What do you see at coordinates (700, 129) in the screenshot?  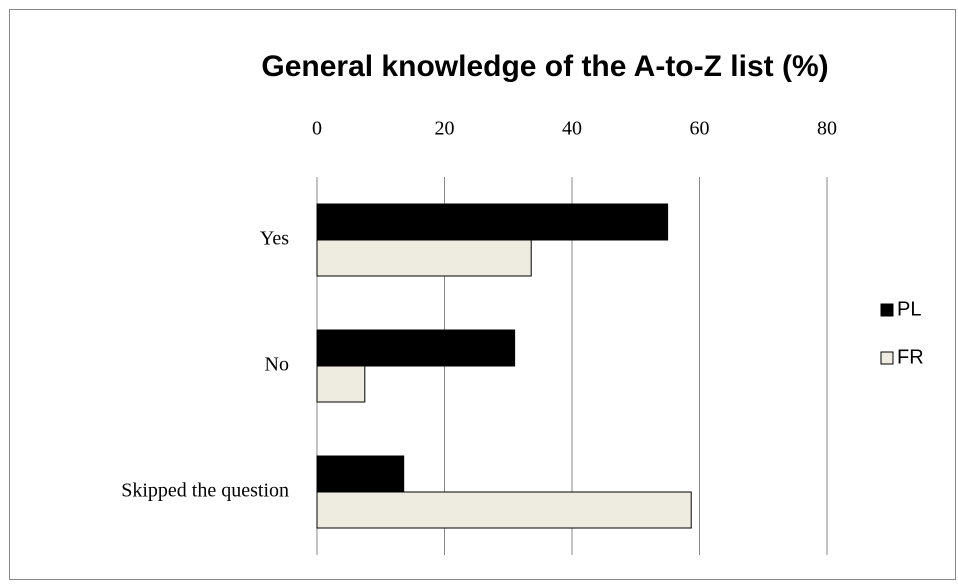 I see `x-tick-label: 60` at bounding box center [700, 129].